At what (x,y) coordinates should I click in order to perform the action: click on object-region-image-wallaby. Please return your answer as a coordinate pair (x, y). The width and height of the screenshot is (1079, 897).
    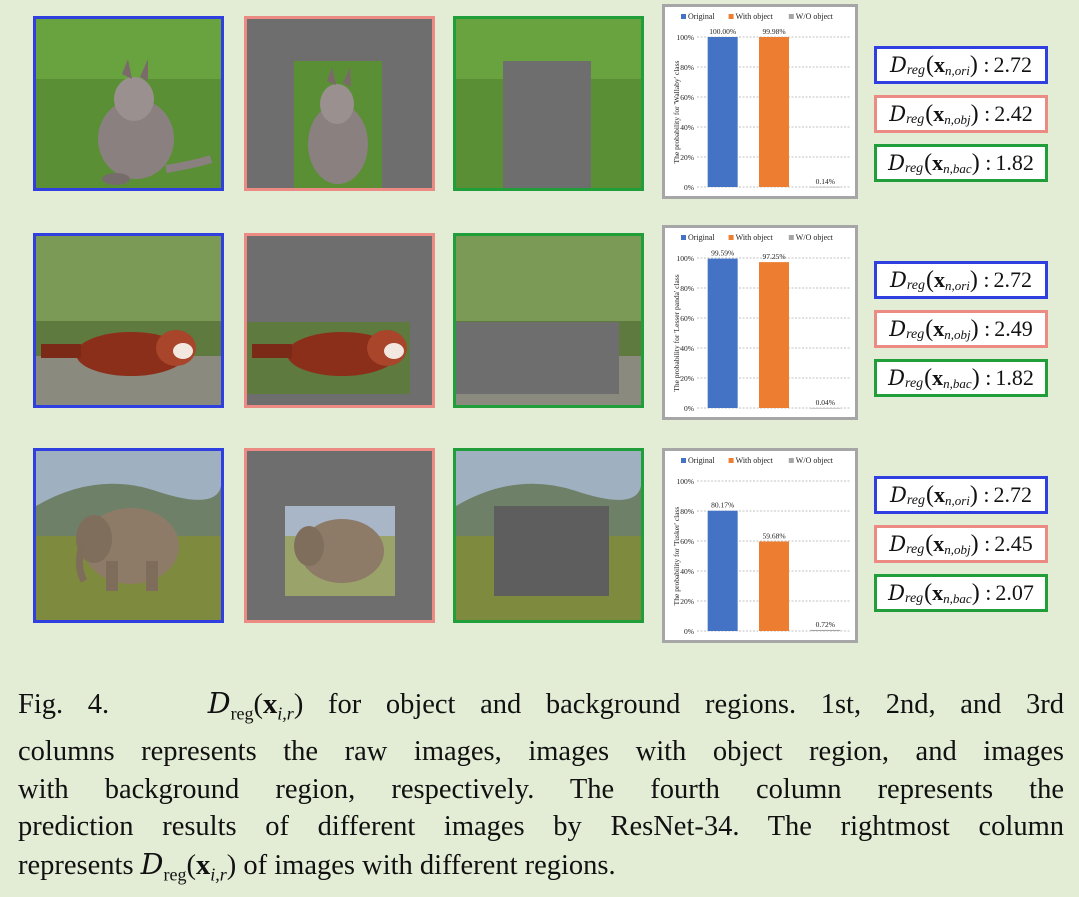
    Looking at the image, I should click on (339, 103).